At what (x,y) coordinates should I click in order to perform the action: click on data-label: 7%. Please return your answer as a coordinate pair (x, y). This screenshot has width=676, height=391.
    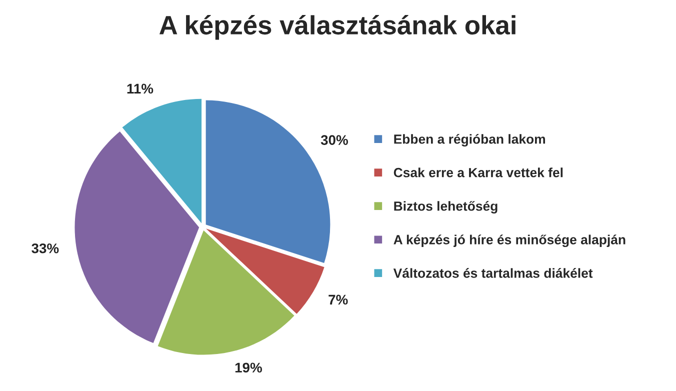
    Looking at the image, I should click on (338, 299).